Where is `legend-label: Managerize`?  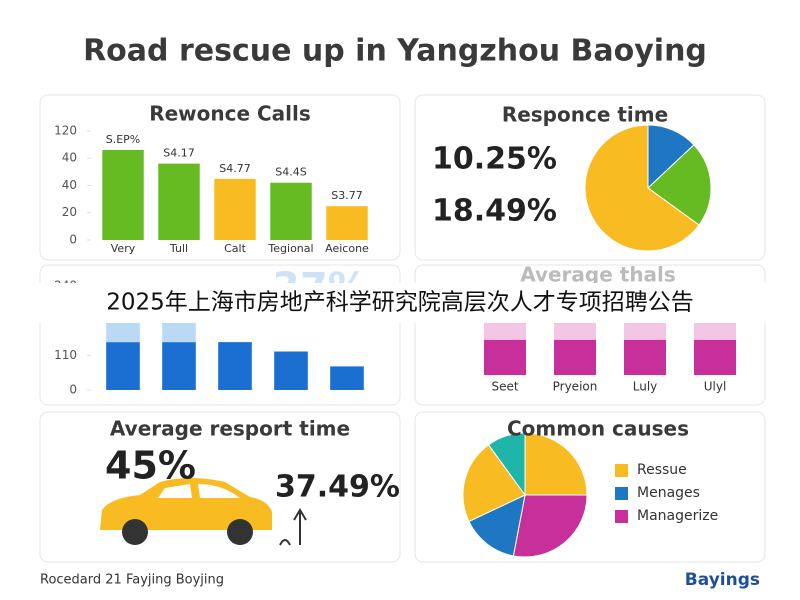
legend-label: Managerize is located at coordinates (677, 516).